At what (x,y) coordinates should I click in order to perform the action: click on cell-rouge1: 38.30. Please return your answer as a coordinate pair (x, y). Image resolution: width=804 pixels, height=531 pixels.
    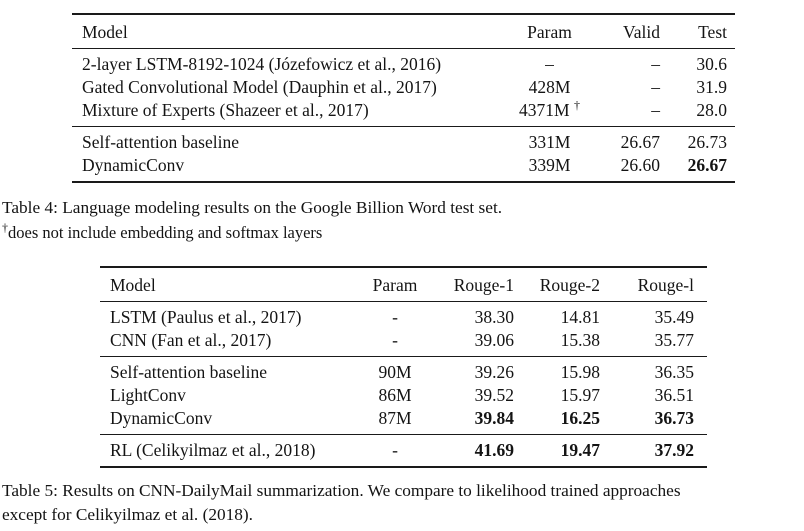
    Looking at the image, I should click on (494, 317).